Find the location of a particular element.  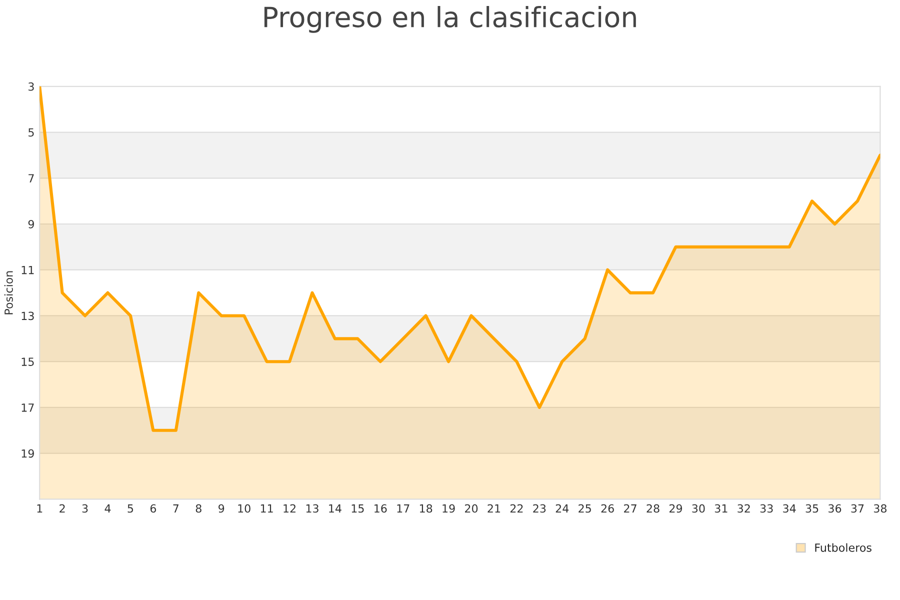

x-tick-label: 37 is located at coordinates (857, 508).